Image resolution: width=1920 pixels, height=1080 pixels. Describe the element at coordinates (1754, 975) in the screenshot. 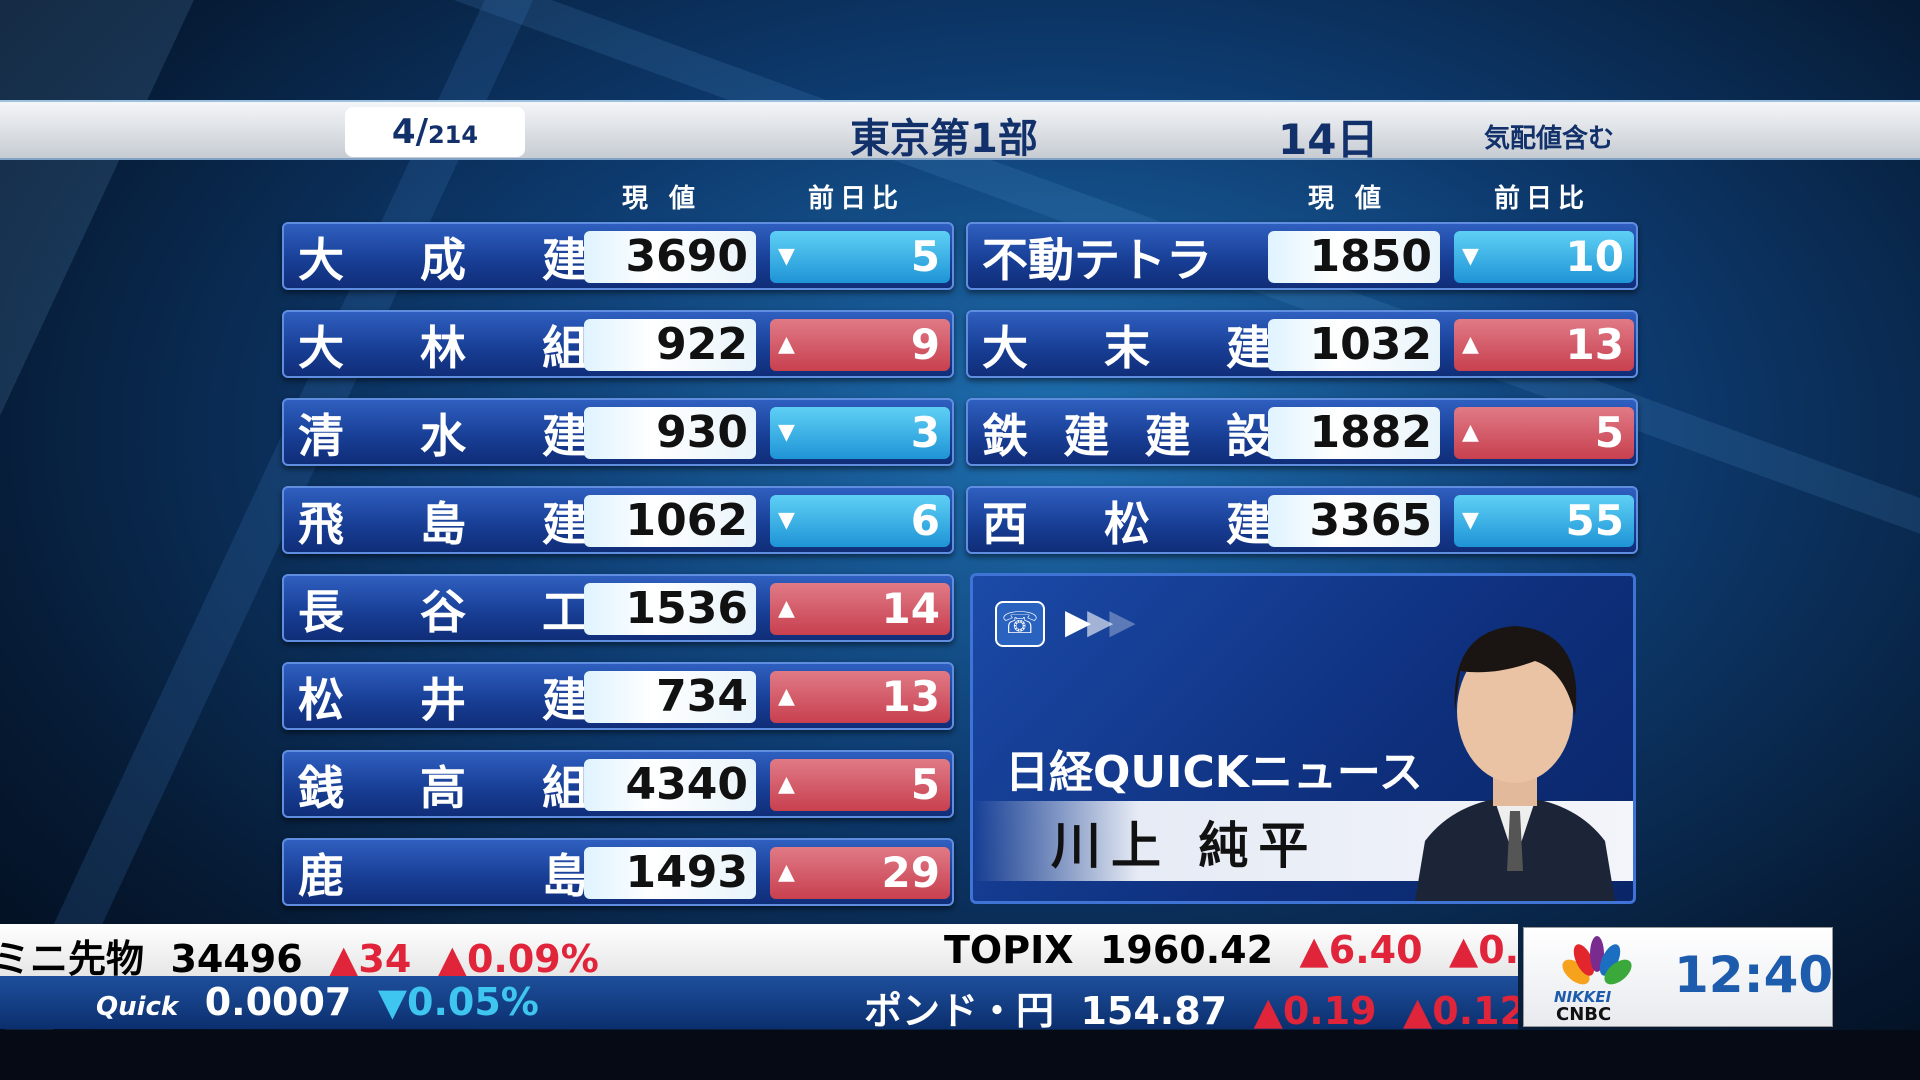

I see `clock: 12:40` at that location.